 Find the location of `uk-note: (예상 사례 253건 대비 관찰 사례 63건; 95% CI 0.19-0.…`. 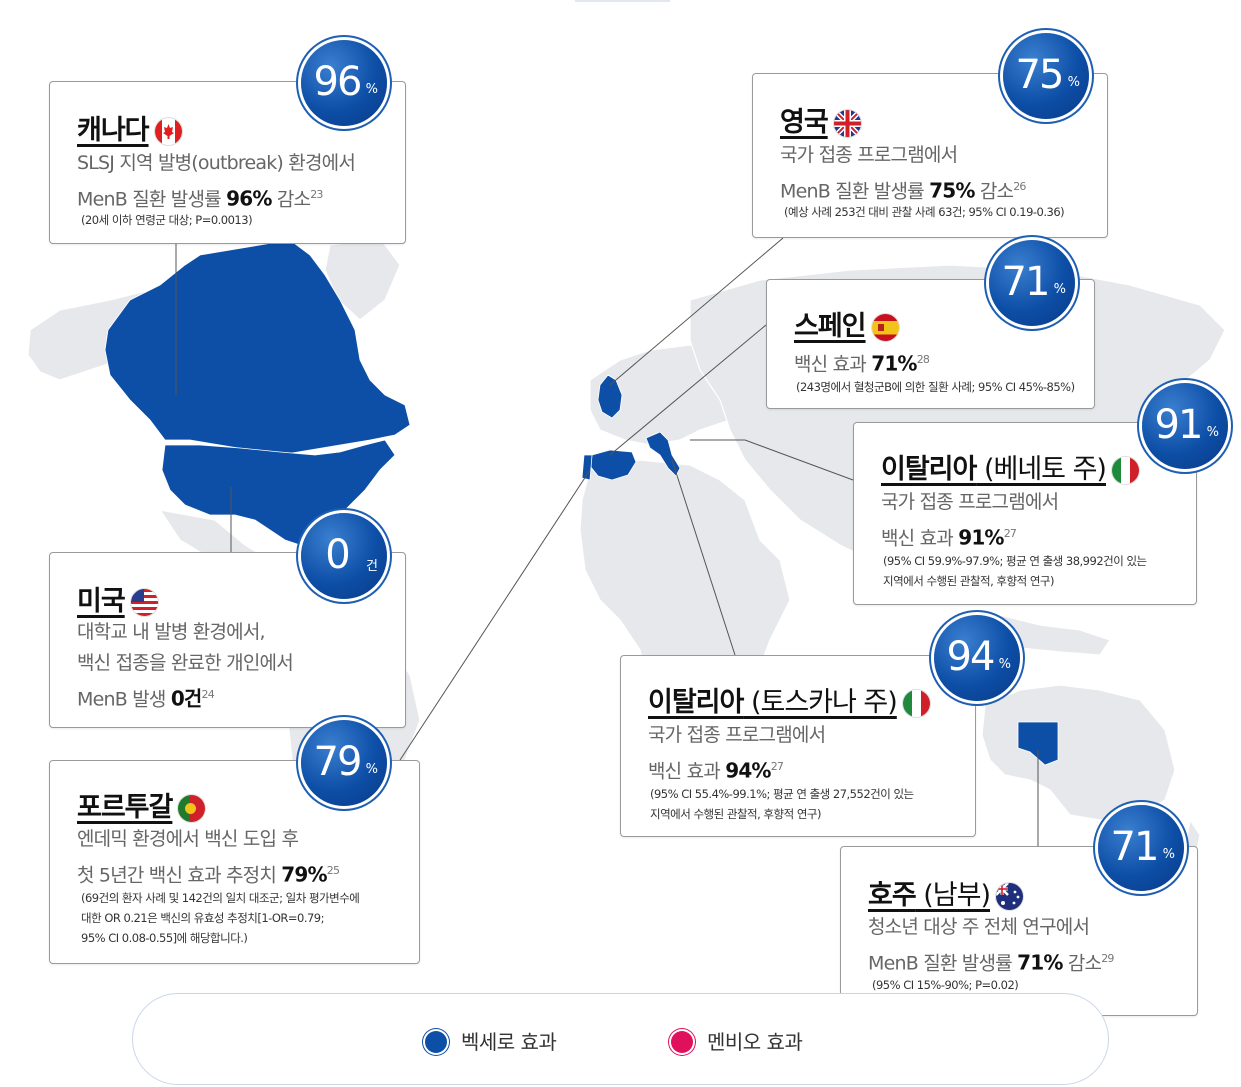

uk-note: (예상 사례 253건 대비 관찰 사례 63건; 95% CI 0.19-0.… is located at coordinates (924, 212).